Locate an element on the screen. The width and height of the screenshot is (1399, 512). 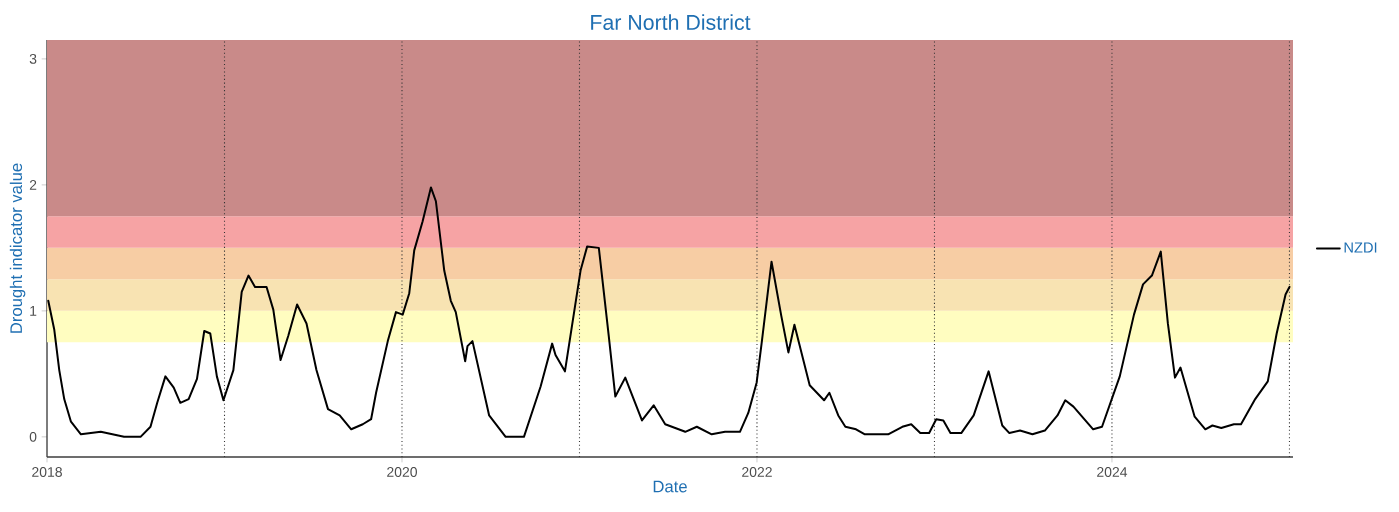
x-axis-title: Date is located at coordinates (670, 486).